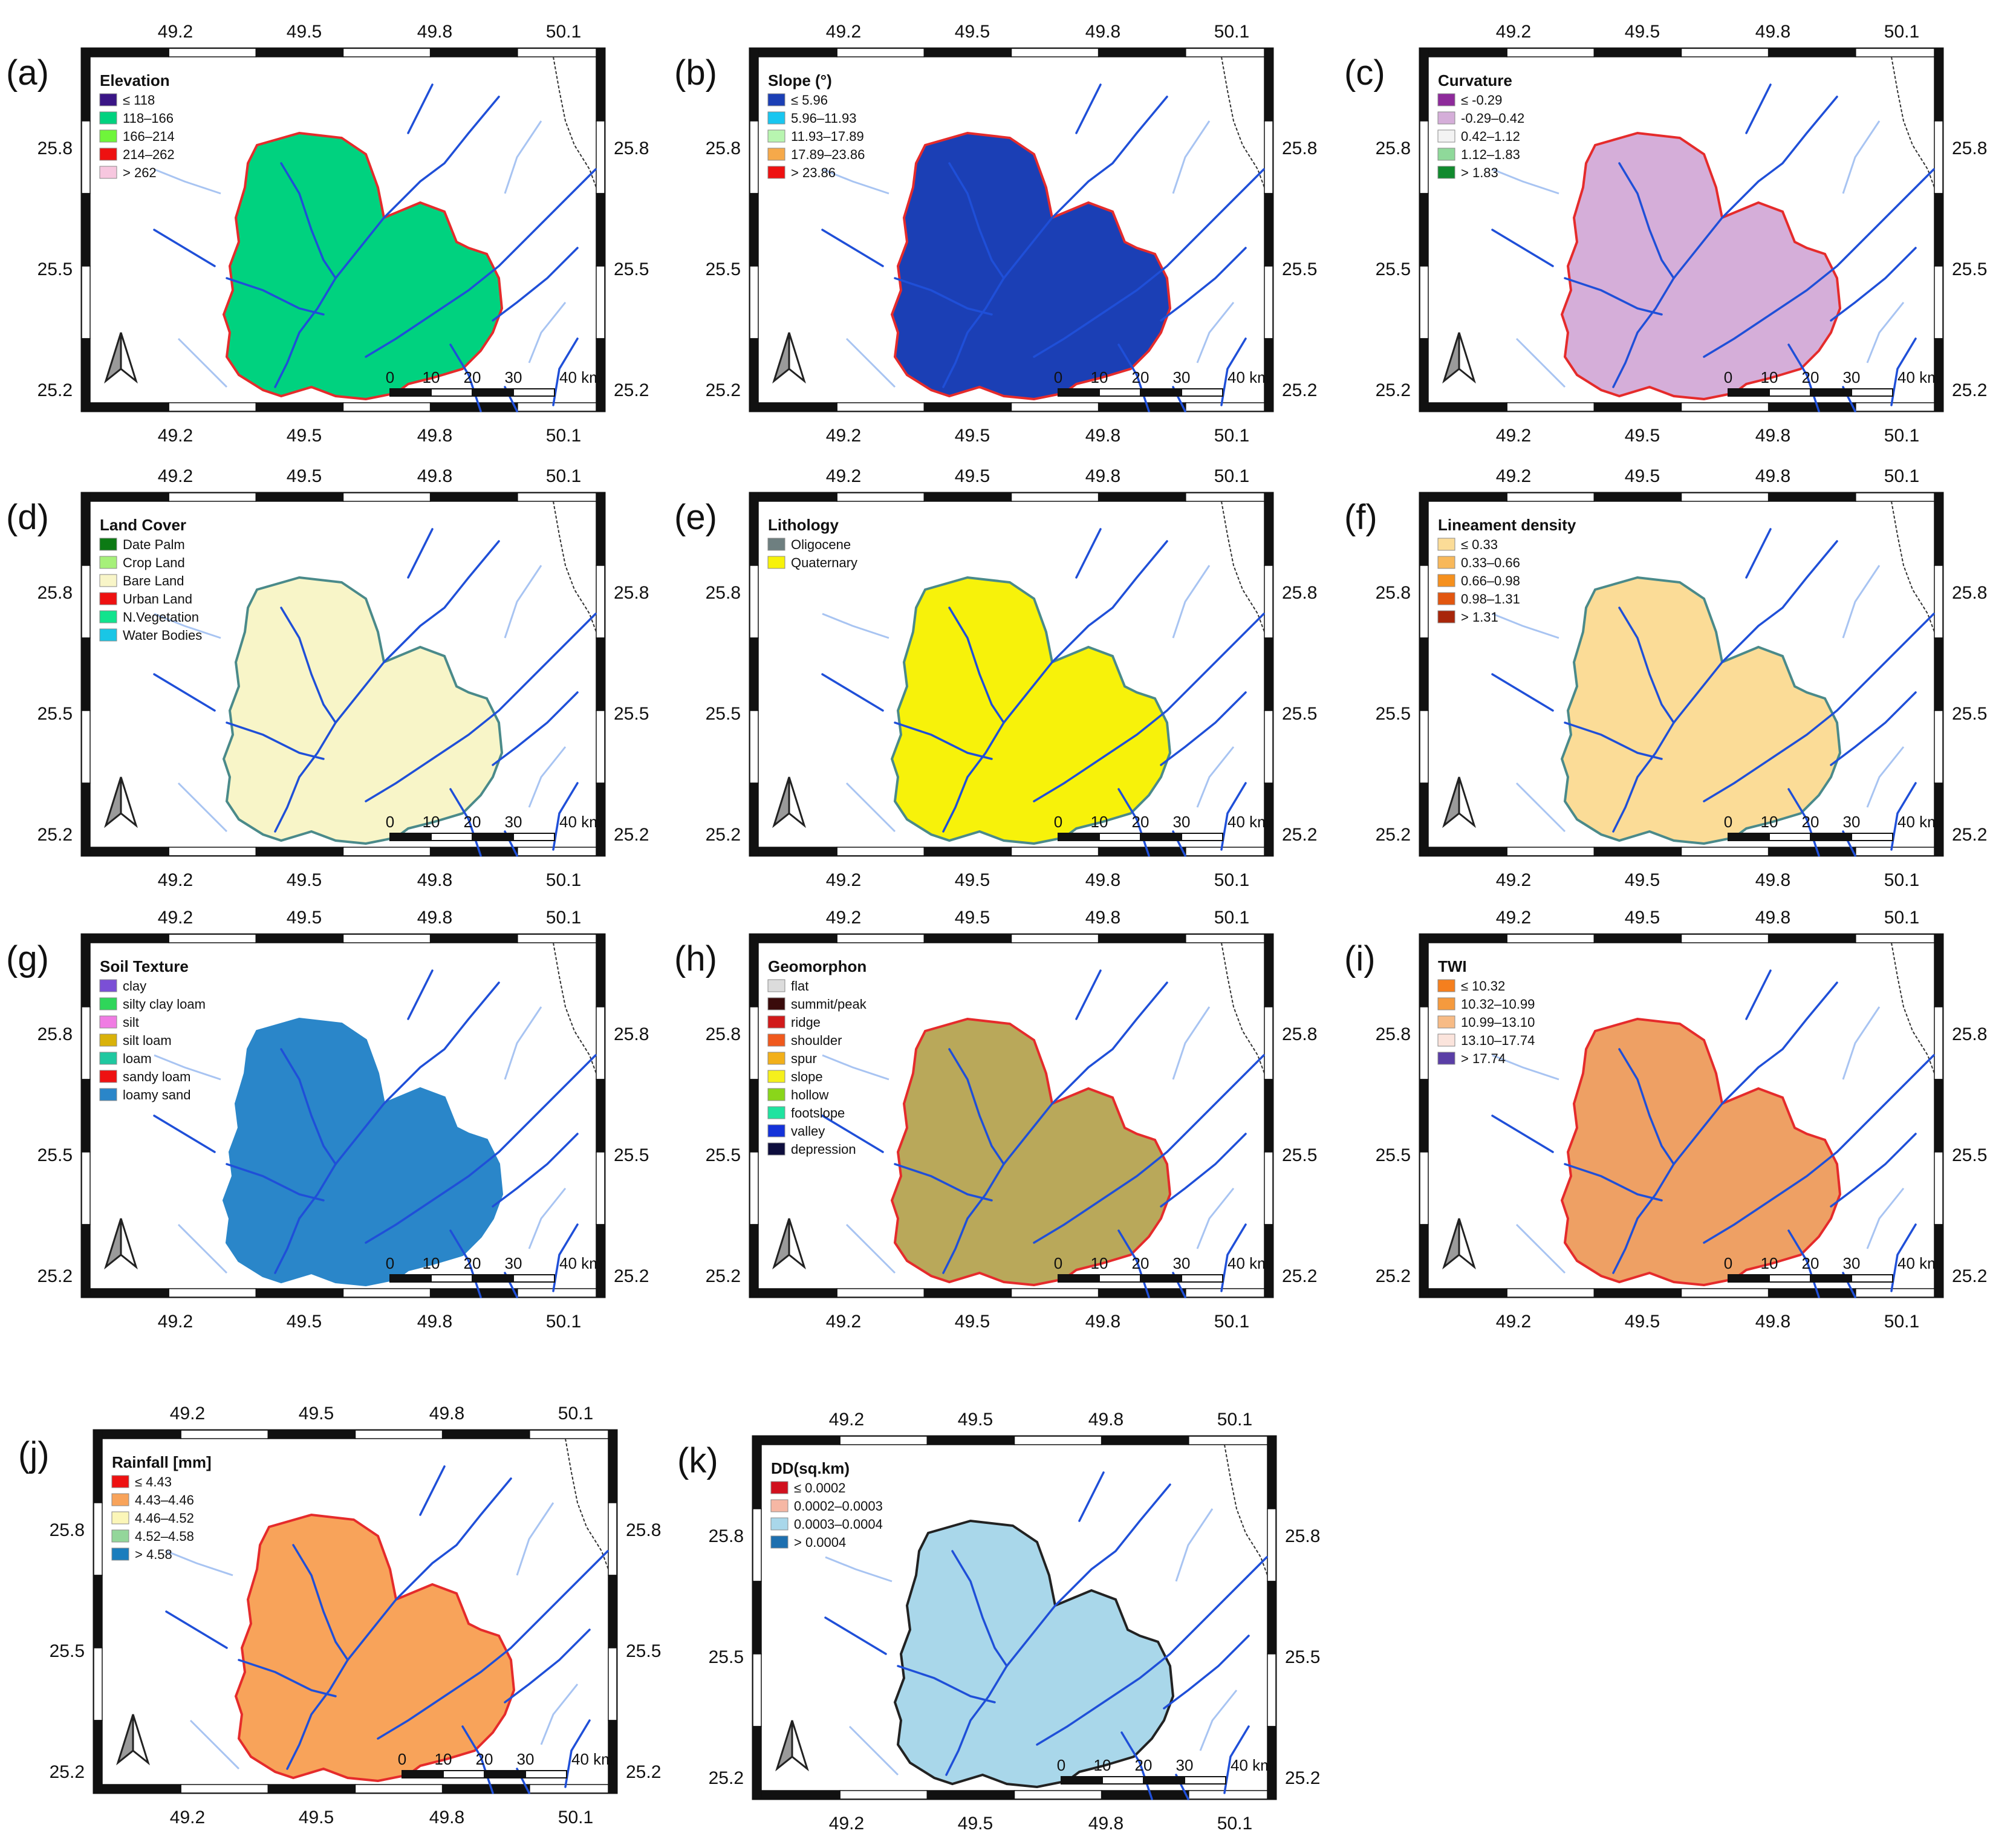 The width and height of the screenshot is (2016, 1845). I want to click on legend-title: Slope (°), so click(800, 80).